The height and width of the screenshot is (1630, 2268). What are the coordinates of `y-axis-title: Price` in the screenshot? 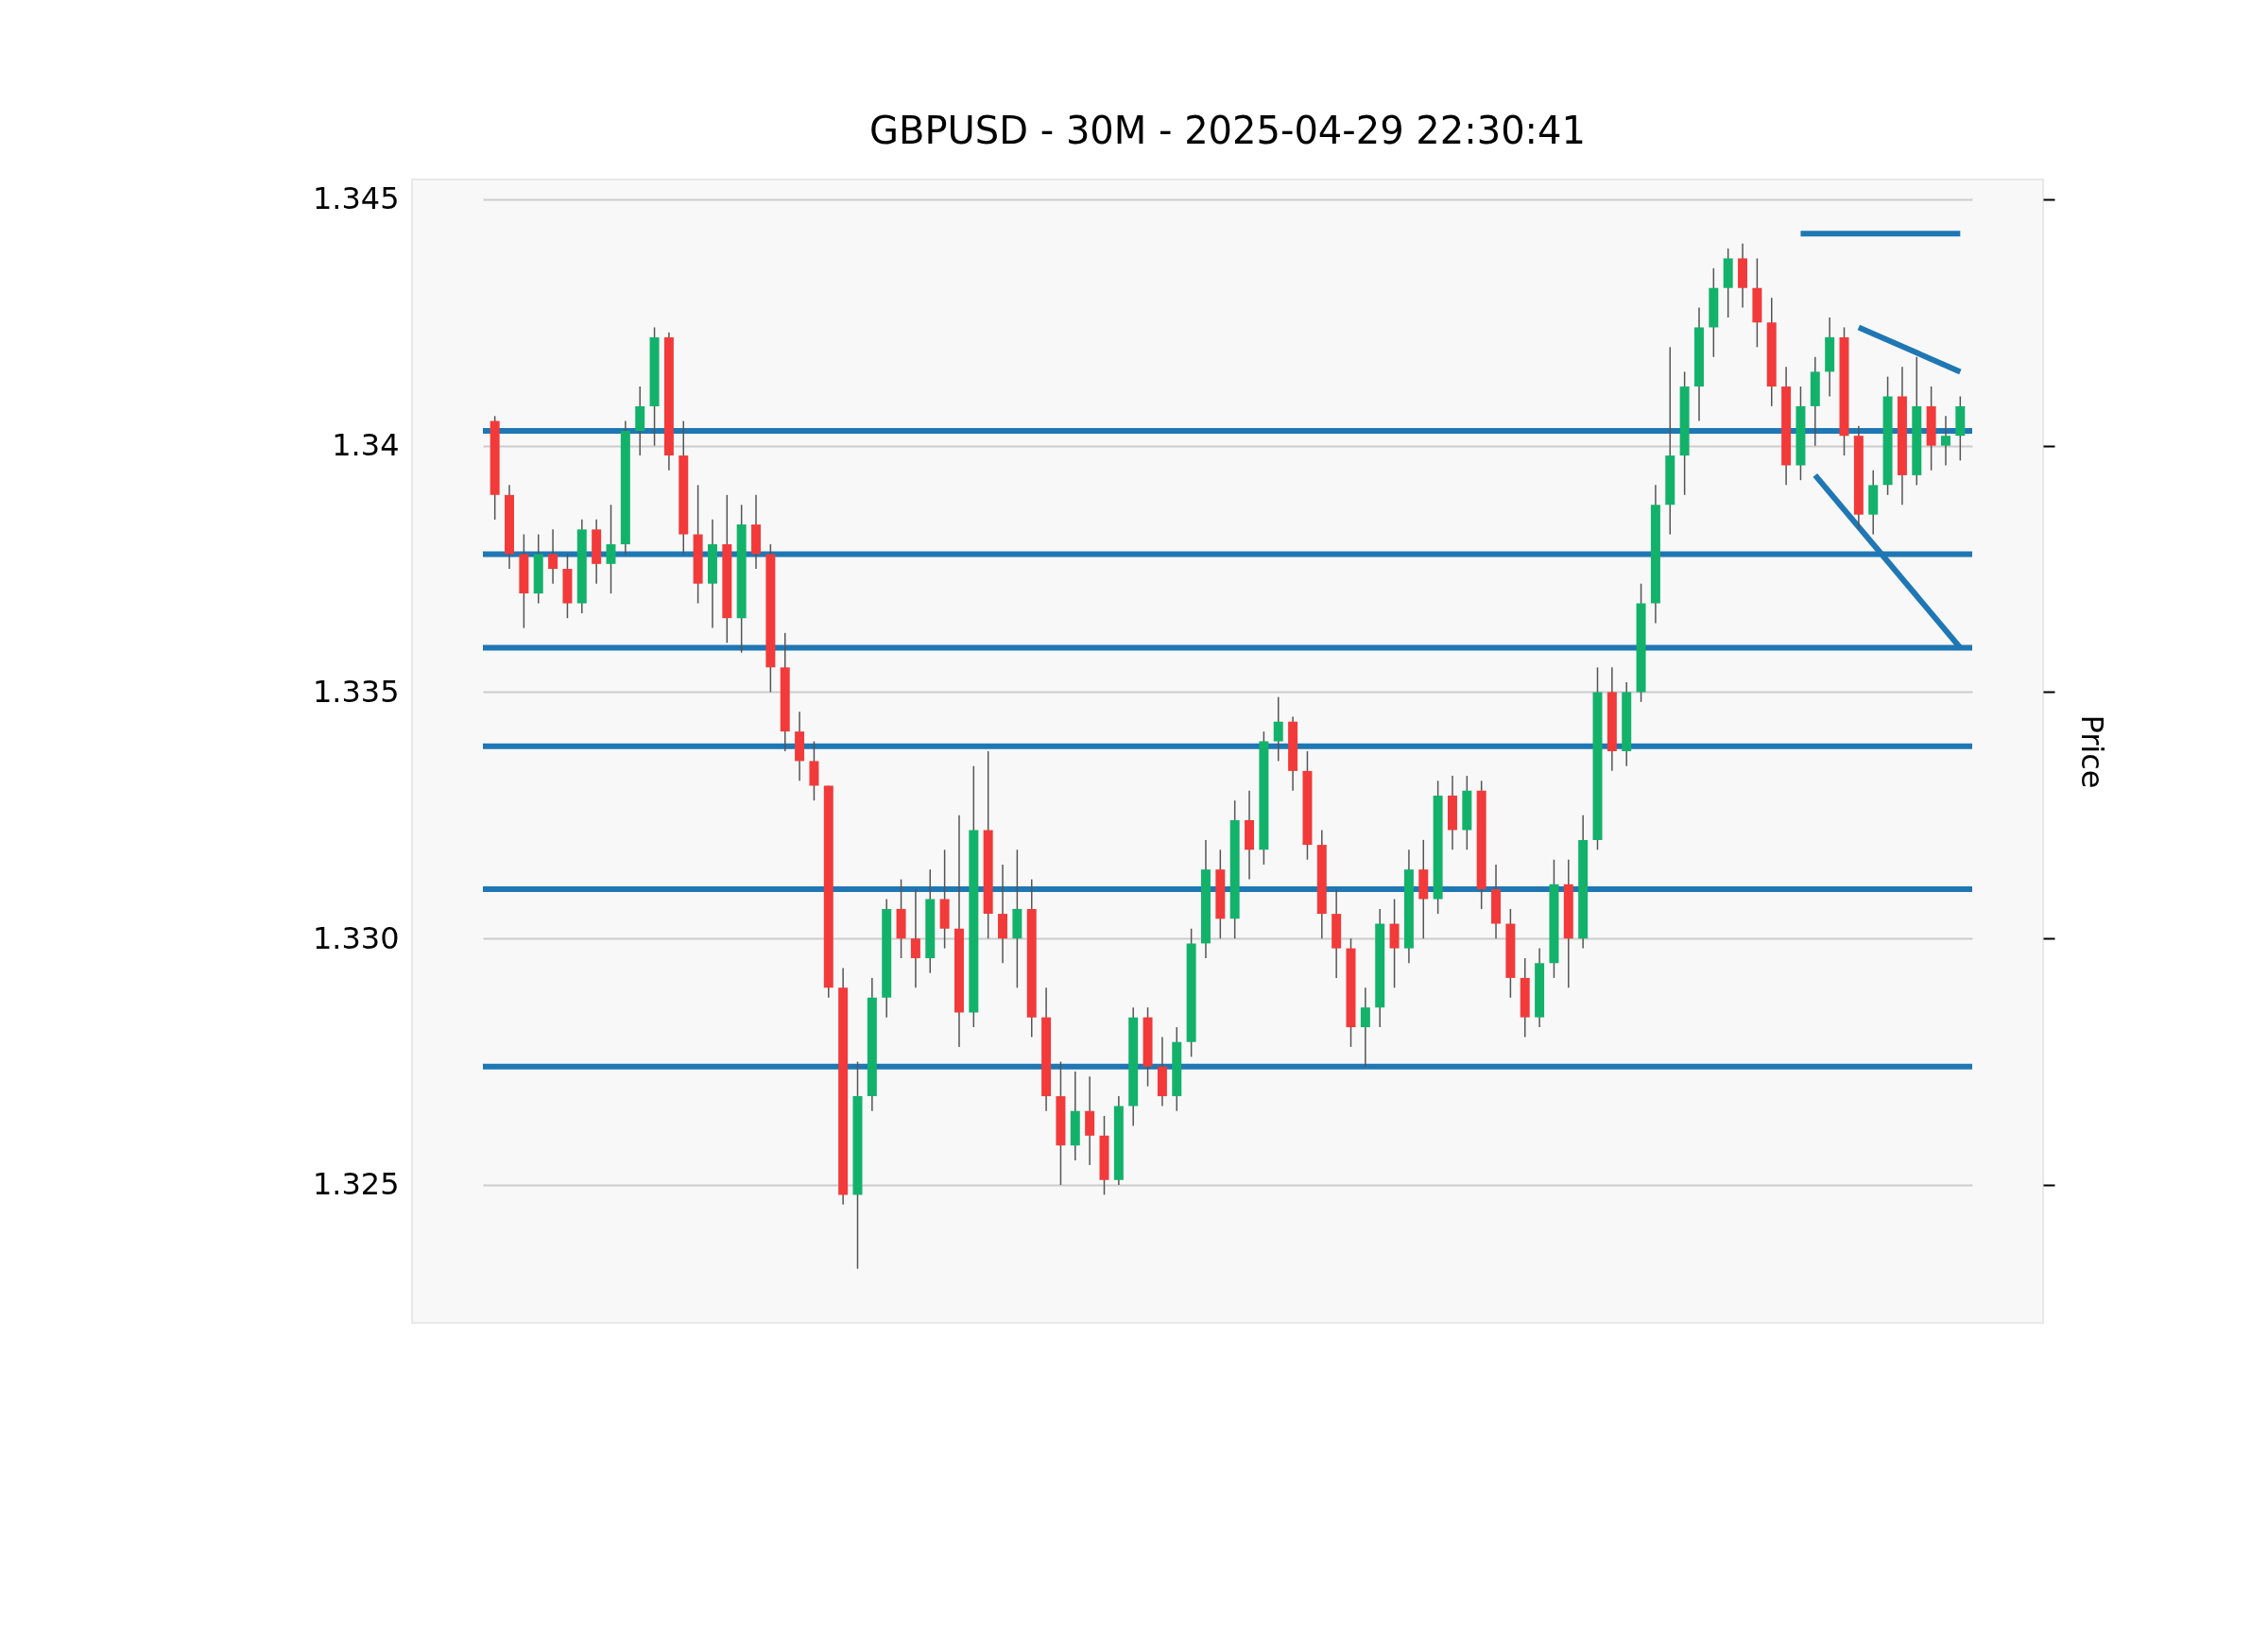 It's located at (2091, 752).